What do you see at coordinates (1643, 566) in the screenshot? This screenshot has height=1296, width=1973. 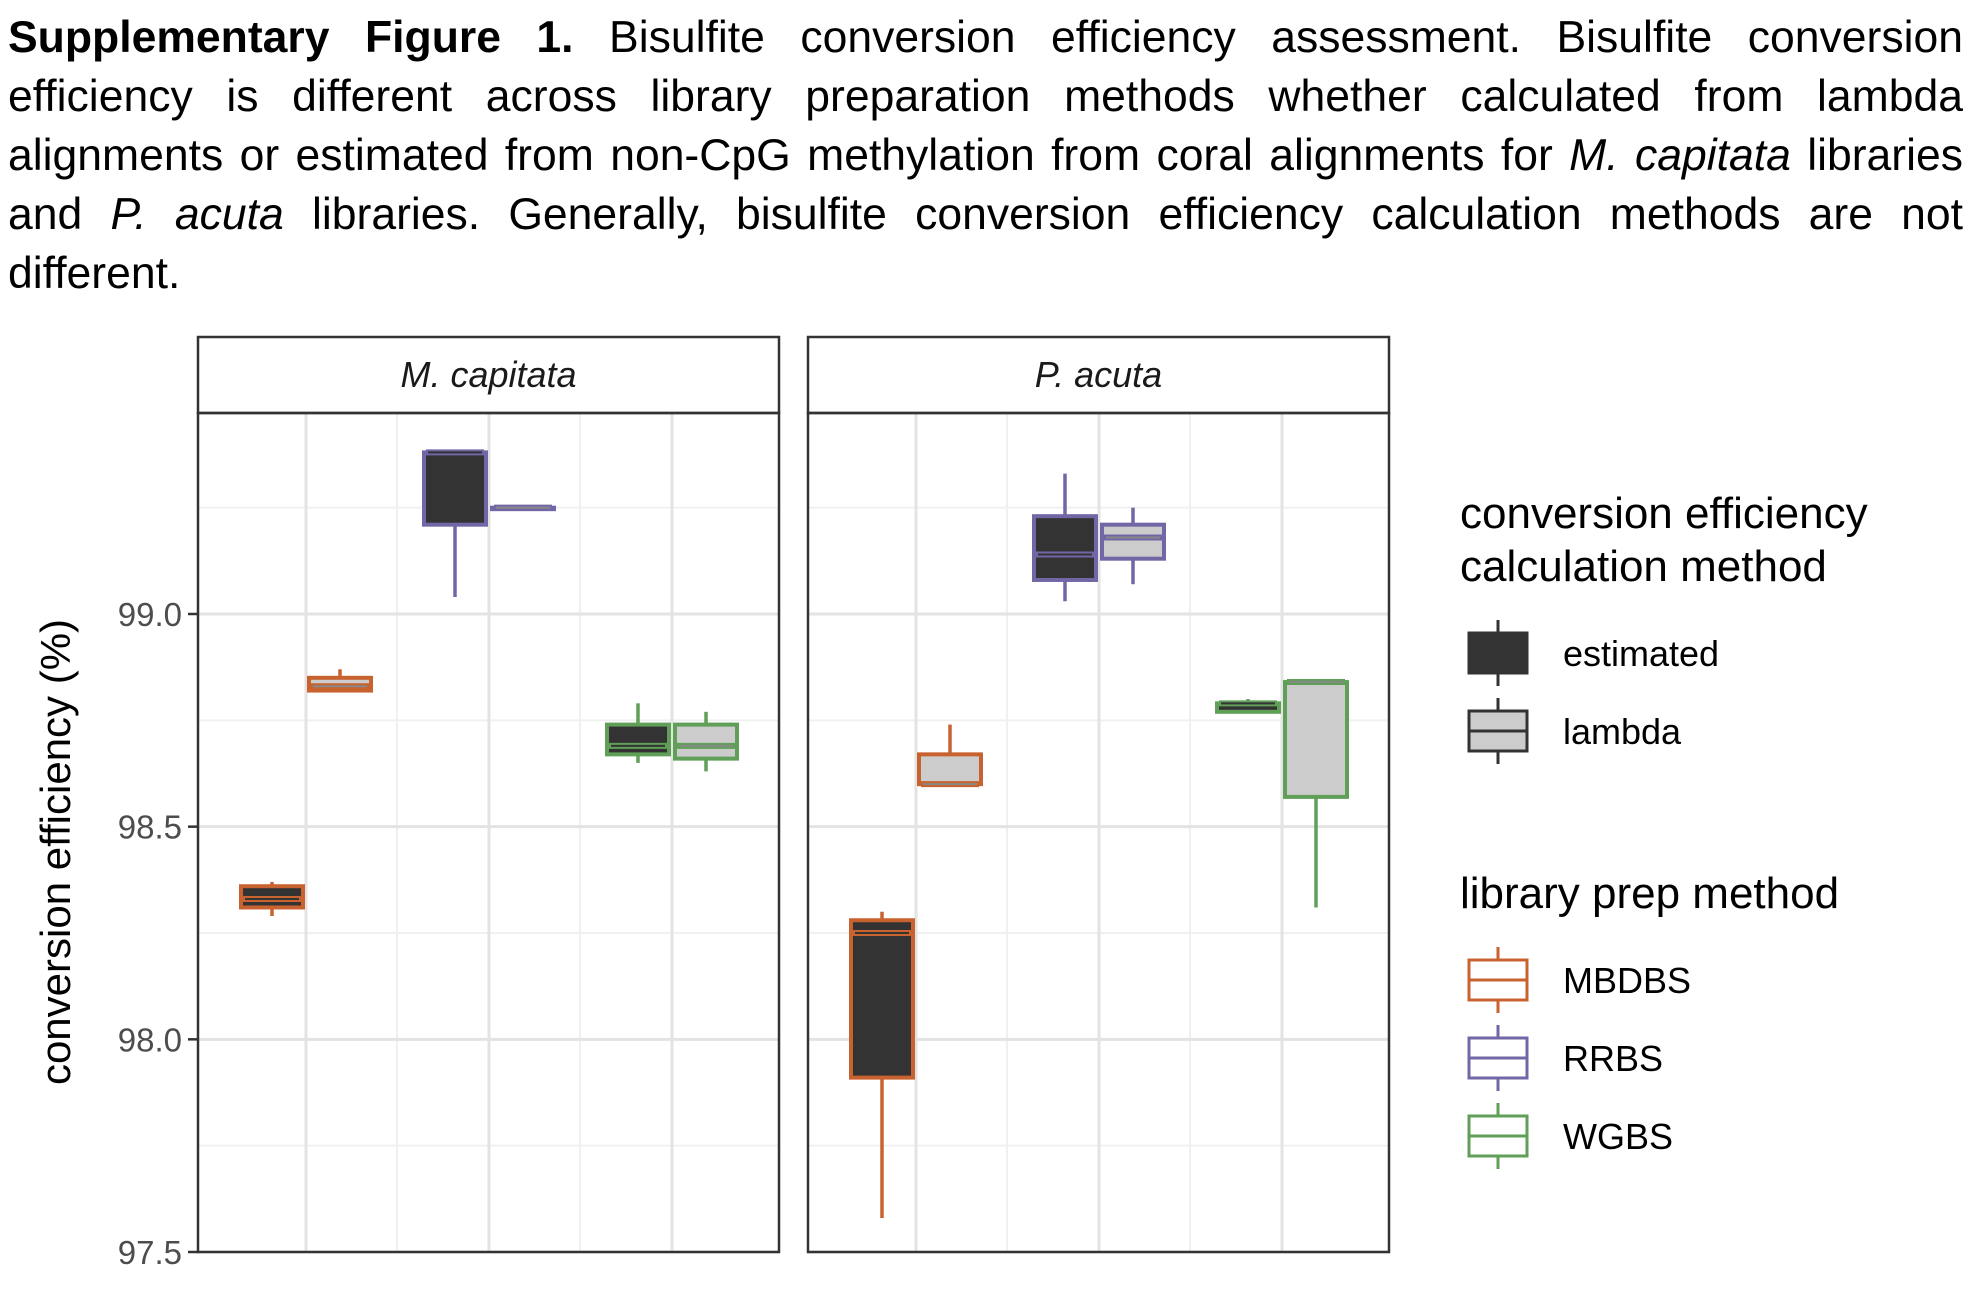 I see `legend-method-title: calculation method` at bounding box center [1643, 566].